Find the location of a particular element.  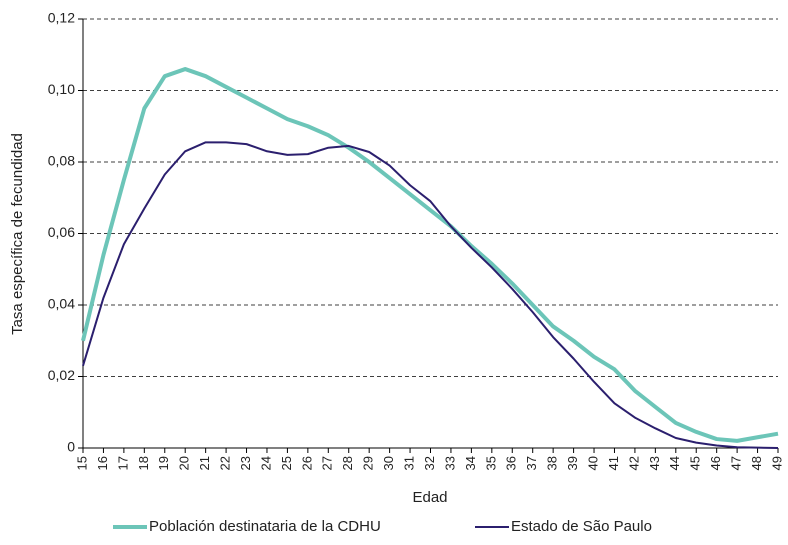

x-tick-label: 47 is located at coordinates (736, 463).